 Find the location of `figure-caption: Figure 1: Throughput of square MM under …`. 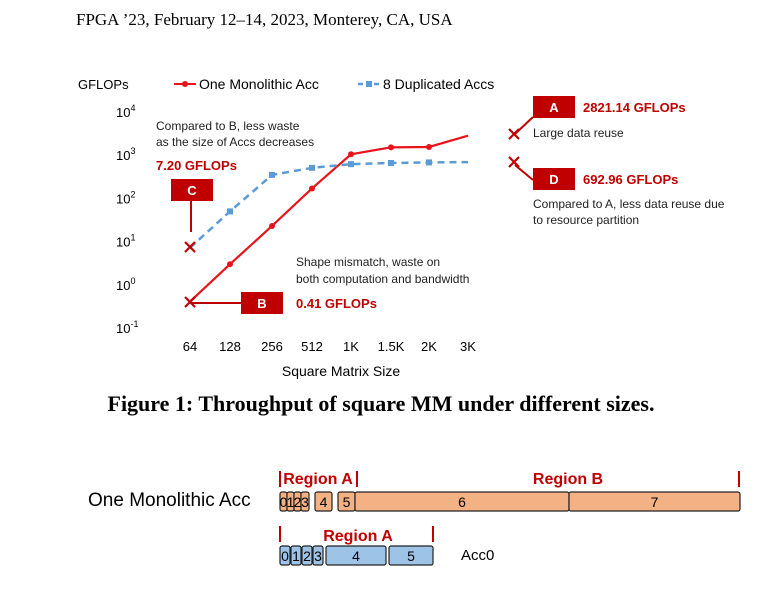

figure-caption: Figure 1: Throughput of square MM under … is located at coordinates (381, 403).